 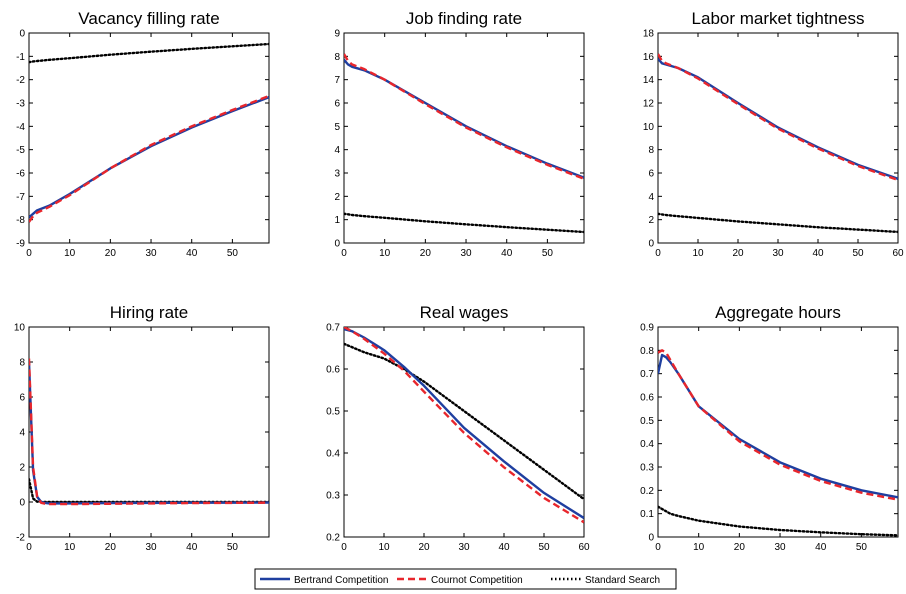 What do you see at coordinates (20, 150) in the screenshot?
I see `y-tick-label: -5` at bounding box center [20, 150].